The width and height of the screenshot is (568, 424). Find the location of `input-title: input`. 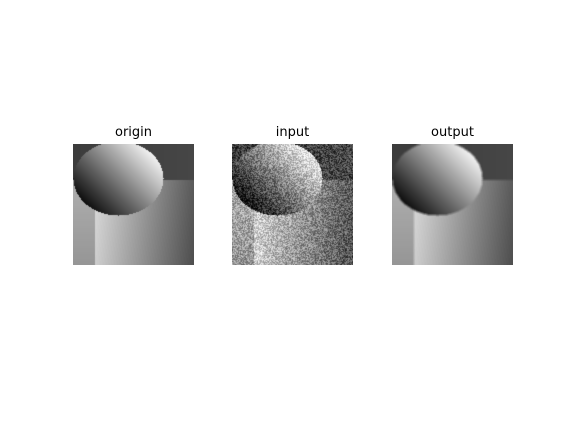

input-title: input is located at coordinates (292, 132).